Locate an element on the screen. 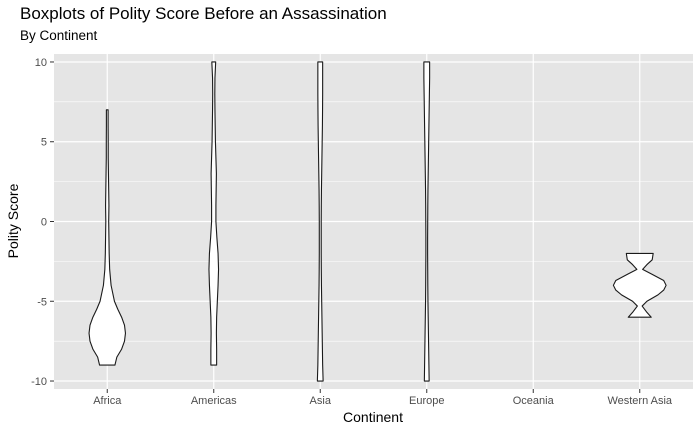 The height and width of the screenshot is (432, 700). x-axis-title: Continent is located at coordinates (373, 417).